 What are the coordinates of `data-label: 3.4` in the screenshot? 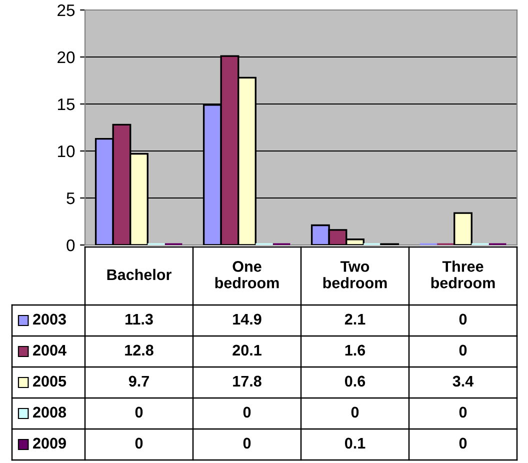 It's located at (463, 381).